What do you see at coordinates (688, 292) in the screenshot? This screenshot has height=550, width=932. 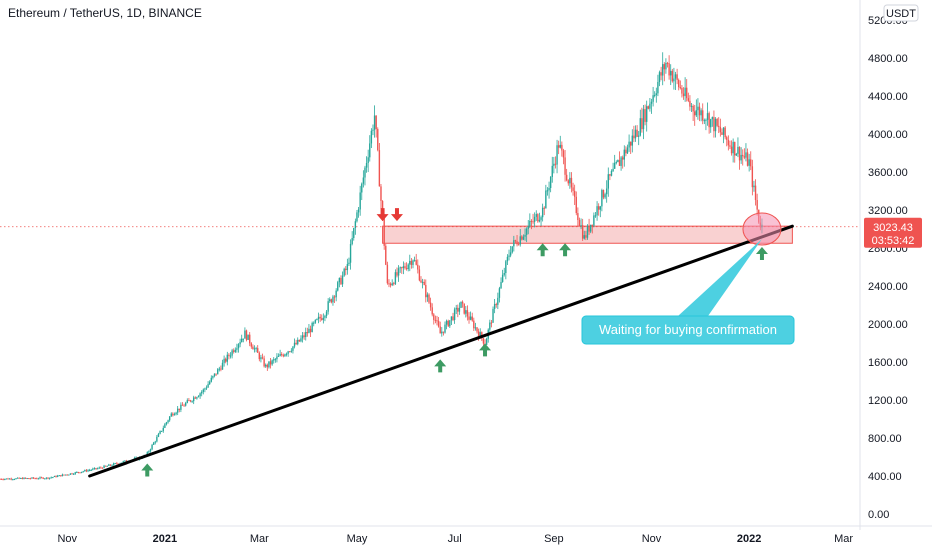 I see `annotation-layer: Waiting for buying confirmation` at bounding box center [688, 292].